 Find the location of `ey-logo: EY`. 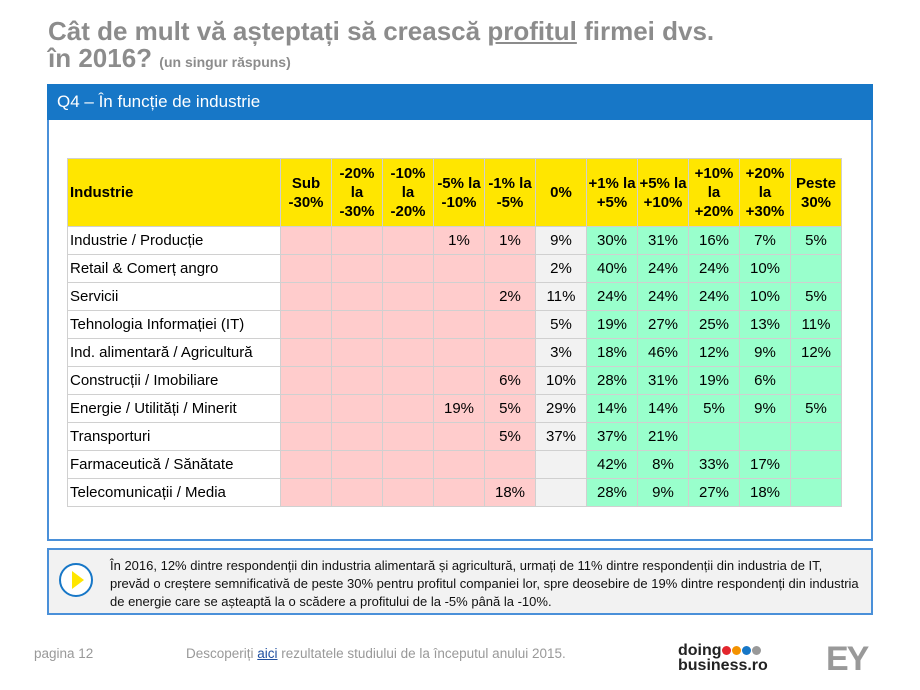

ey-logo: EY is located at coordinates (847, 659).